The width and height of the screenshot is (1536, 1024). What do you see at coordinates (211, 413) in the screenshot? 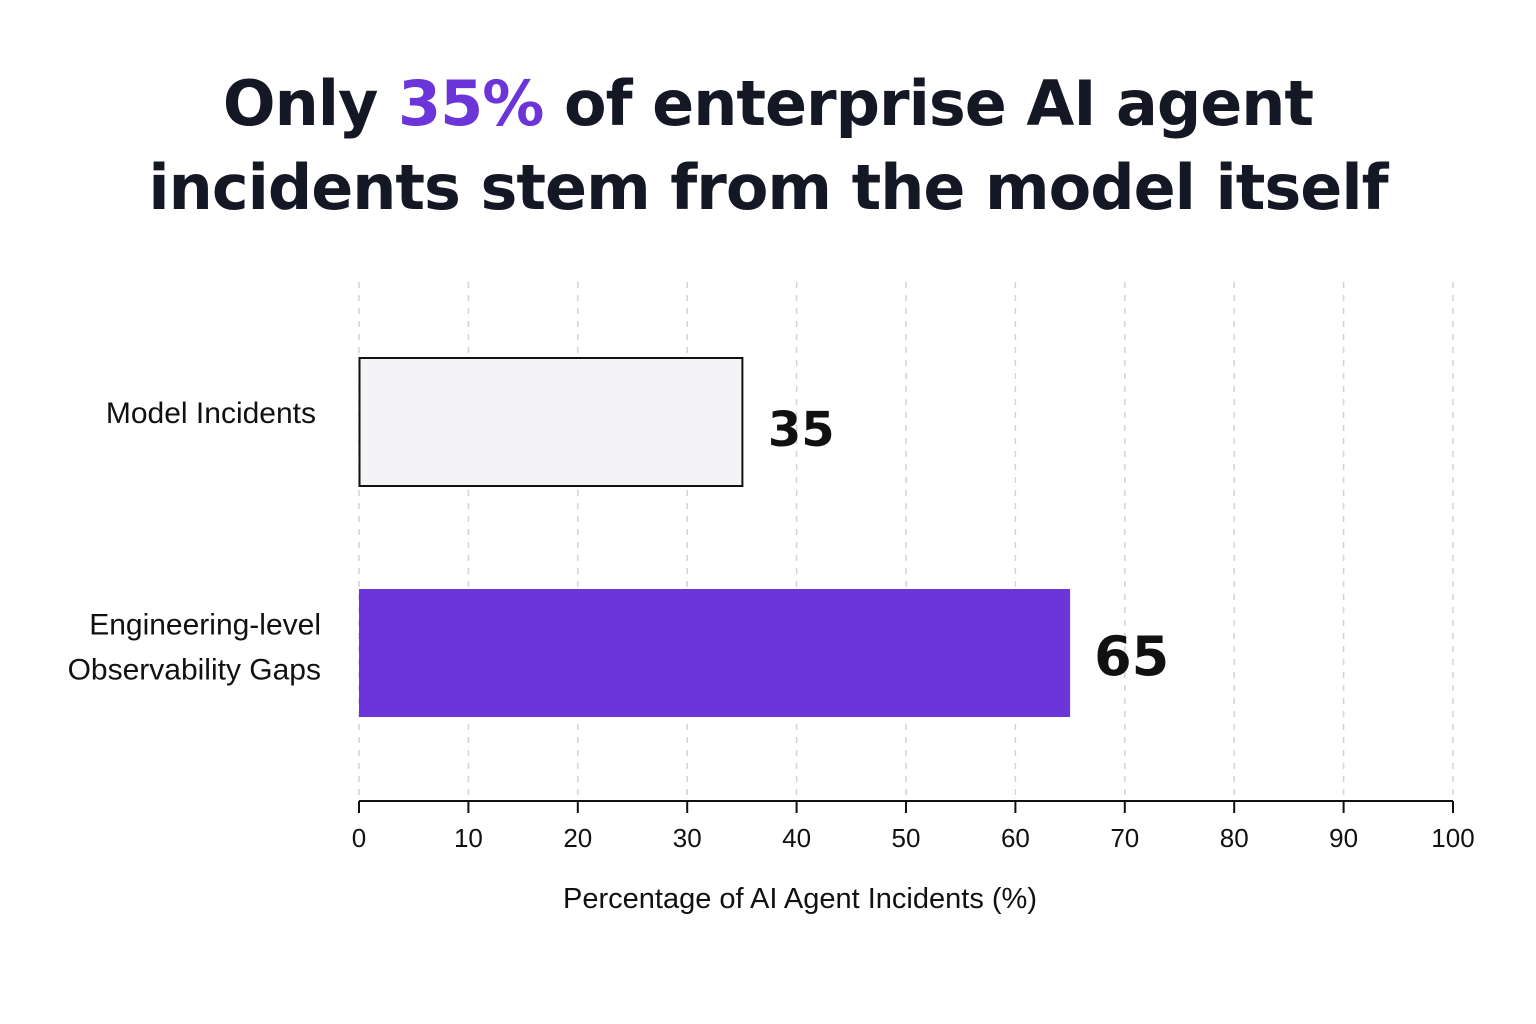
I see `category-label: Model Incidents` at bounding box center [211, 413].